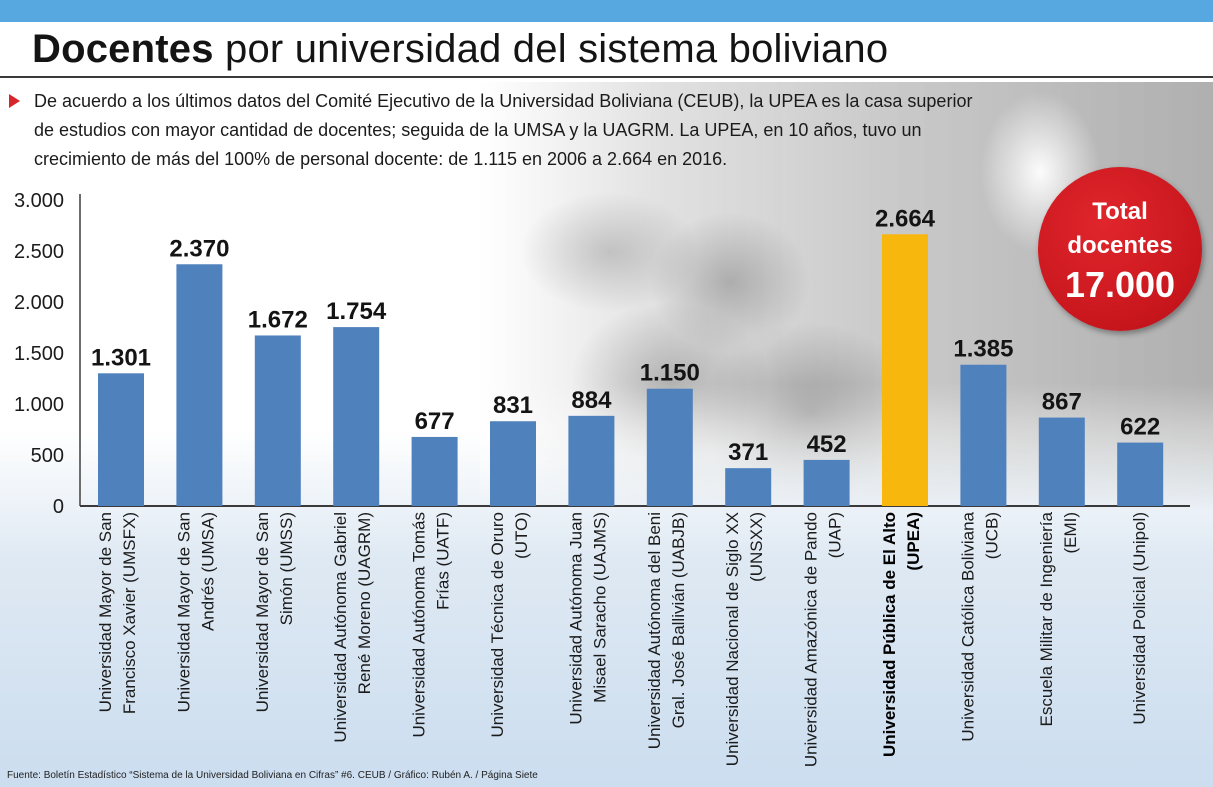 Image resolution: width=1213 pixels, height=787 pixels. I want to click on category-label-line: (UPEA), so click(913, 541).